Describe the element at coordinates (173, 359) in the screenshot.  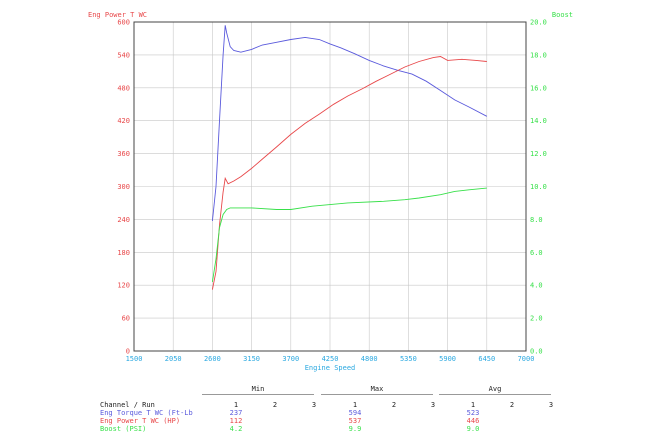
I see `x-tick-label: 2050` at that location.